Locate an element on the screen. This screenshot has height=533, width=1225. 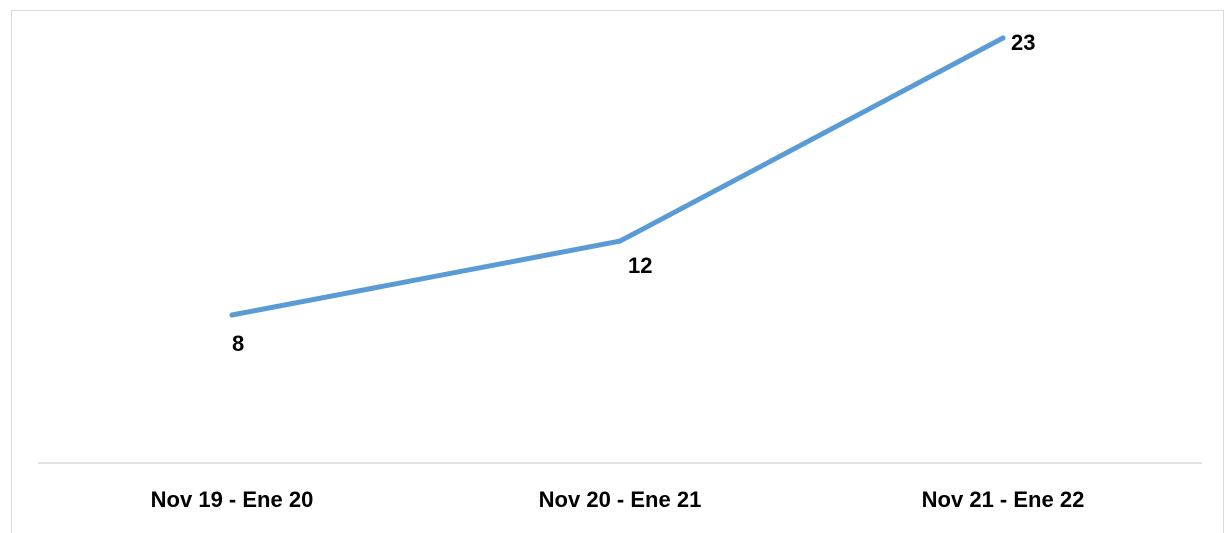
data-label: 12 is located at coordinates (640, 265).